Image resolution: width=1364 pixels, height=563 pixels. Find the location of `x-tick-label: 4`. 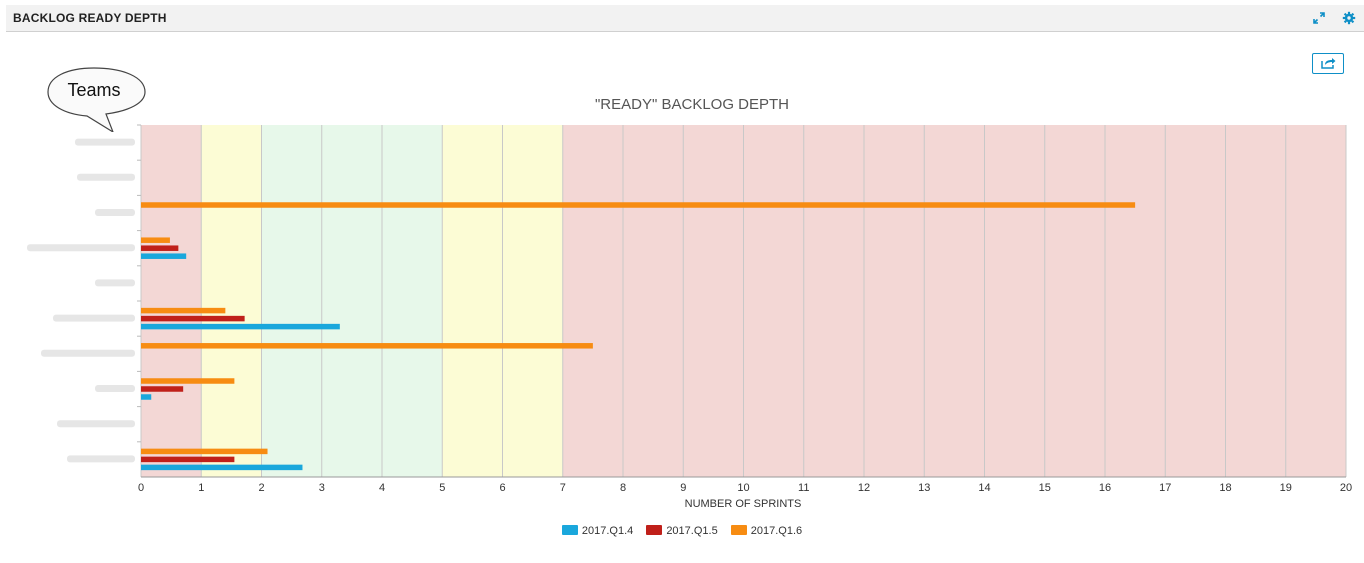

x-tick-label: 4 is located at coordinates (382, 488).